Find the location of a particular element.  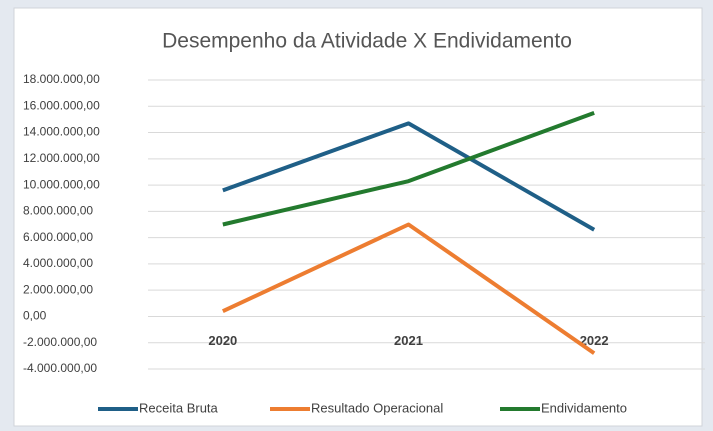

y-tick-label: 4.000.000,00 is located at coordinates (58, 263).